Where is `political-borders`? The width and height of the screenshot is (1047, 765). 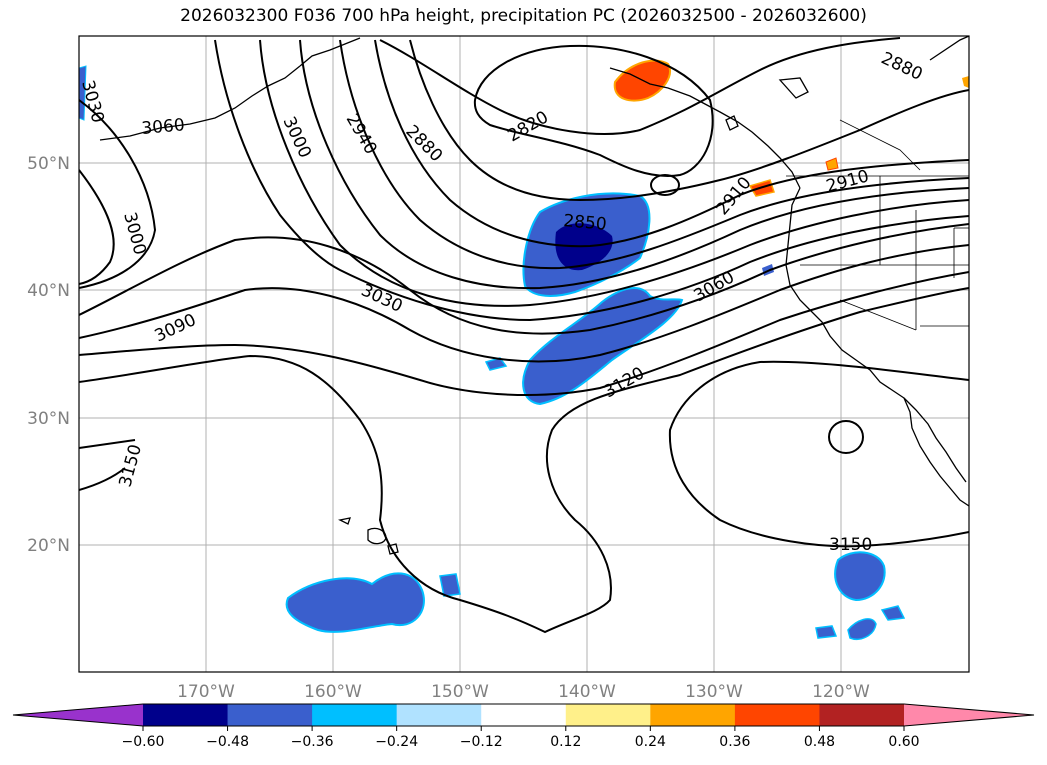
political-borders is located at coordinates (877, 225).